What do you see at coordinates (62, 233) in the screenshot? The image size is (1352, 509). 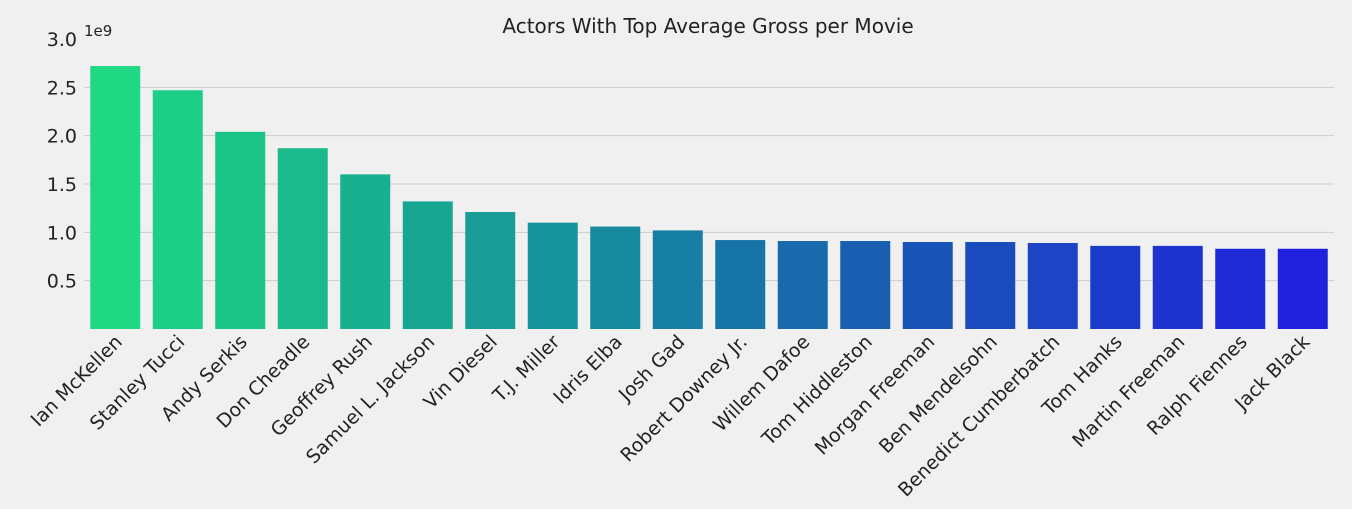 I see `y-tick-label: 1.0` at bounding box center [62, 233].